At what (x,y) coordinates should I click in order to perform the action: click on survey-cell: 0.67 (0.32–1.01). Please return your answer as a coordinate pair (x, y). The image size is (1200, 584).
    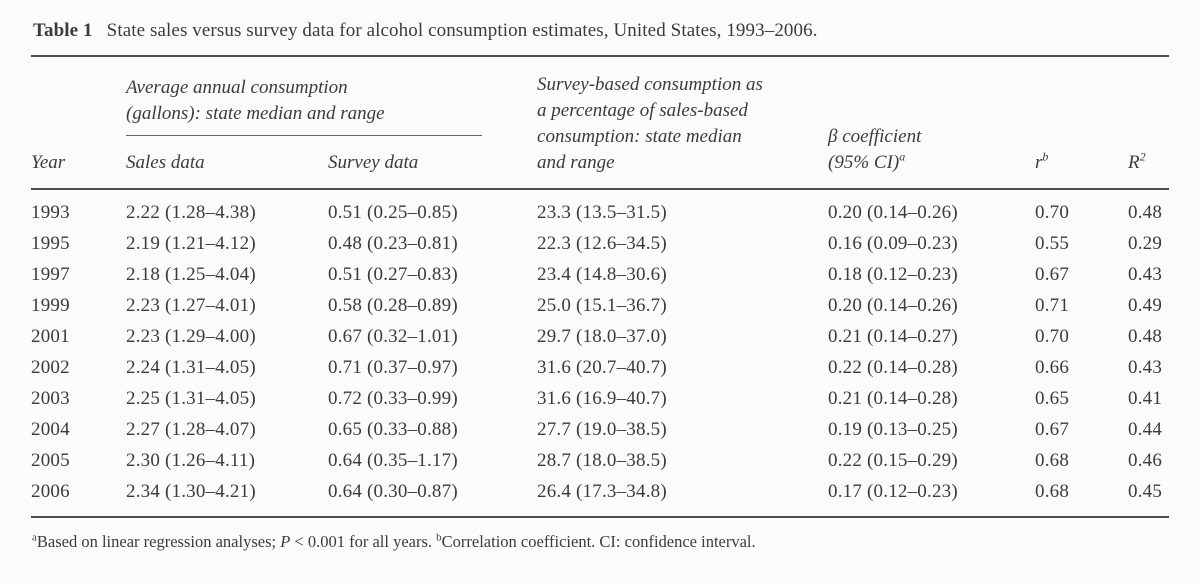
    Looking at the image, I should click on (393, 336).